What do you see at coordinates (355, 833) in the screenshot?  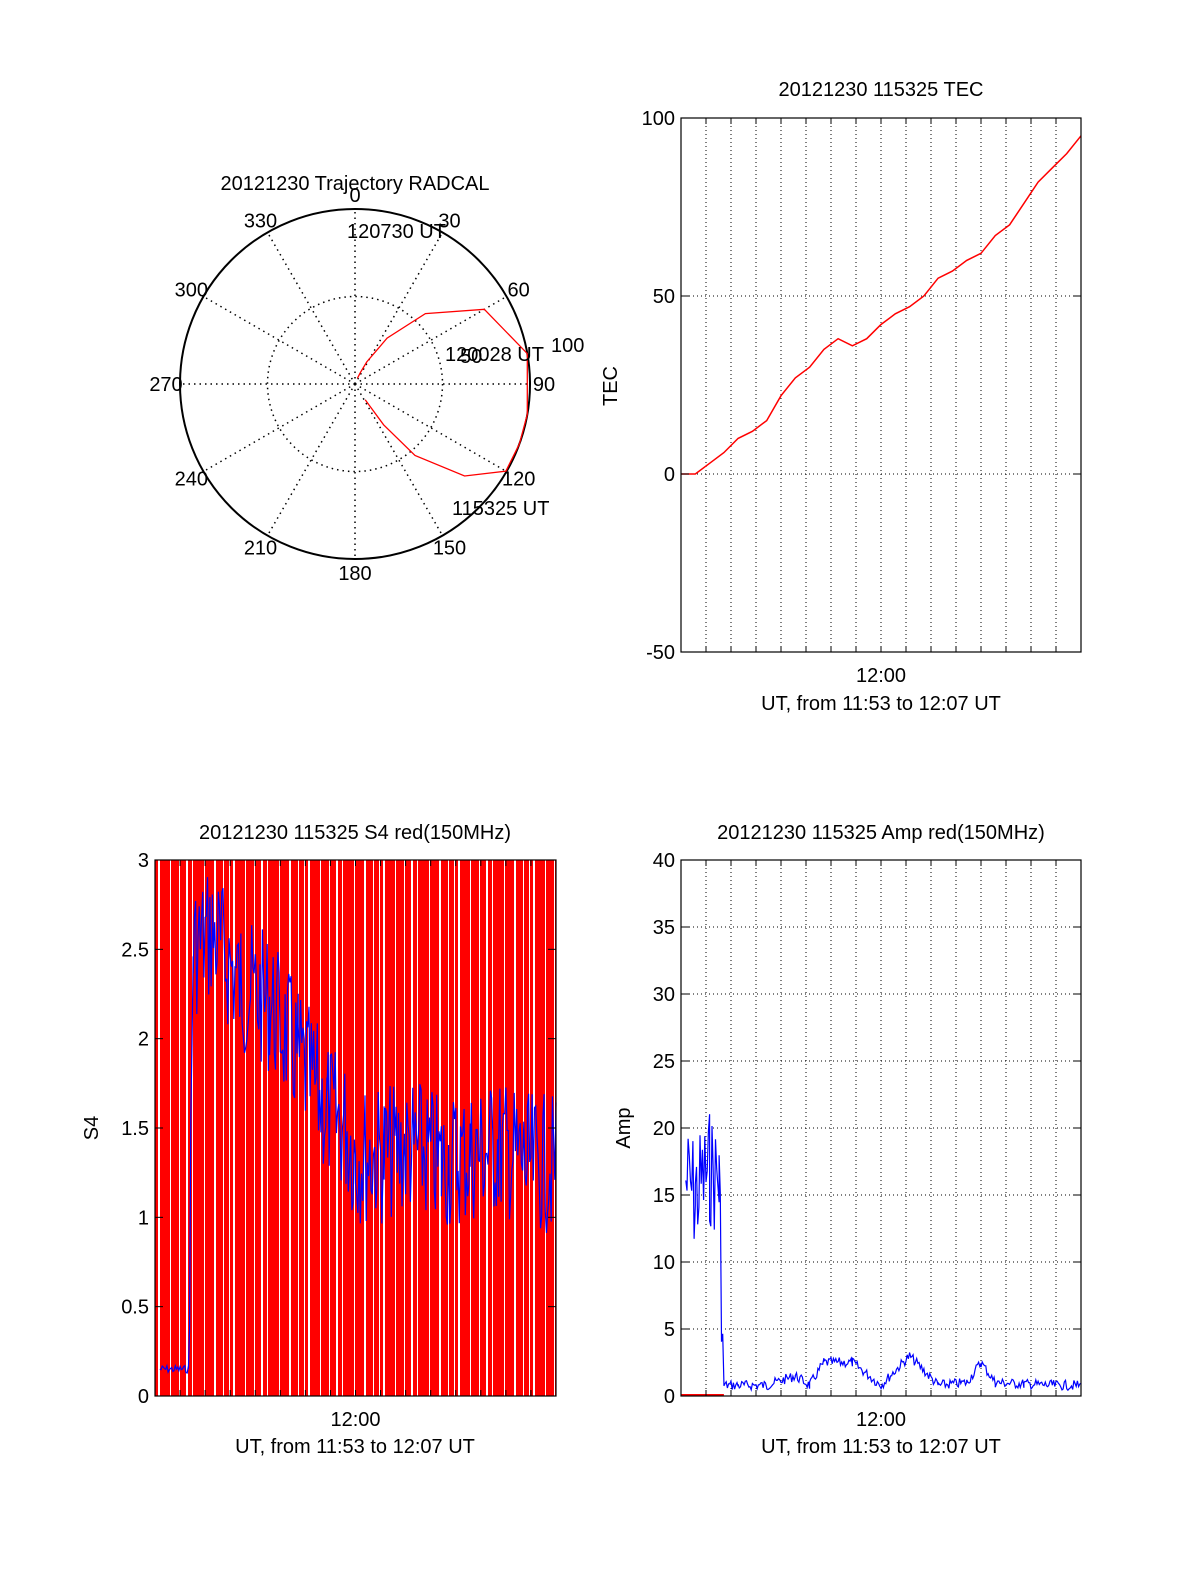 I see `s4-title: 20121230 115325 S4 red(150MHz)` at bounding box center [355, 833].